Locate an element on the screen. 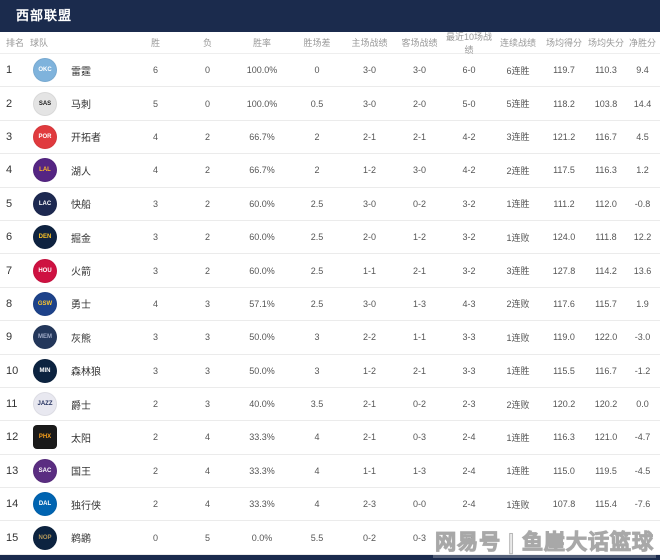 This screenshot has height=560, width=660. rank-cell: 10 is located at coordinates (12, 370).